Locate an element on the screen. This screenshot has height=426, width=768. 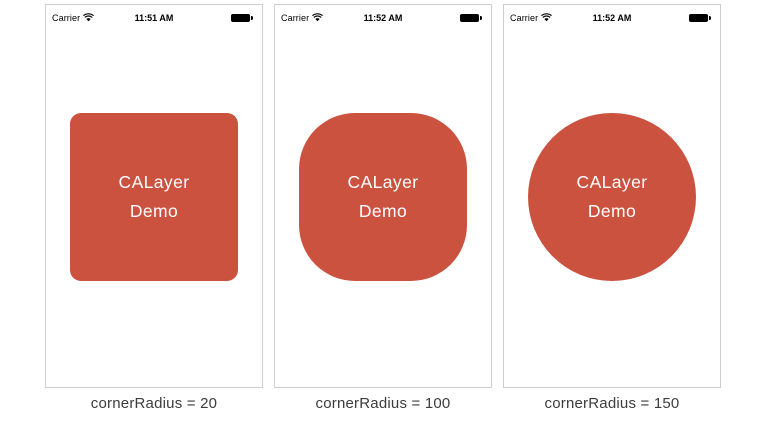
caption-corner-radius: cornerRadius = 100 is located at coordinates (383, 403).